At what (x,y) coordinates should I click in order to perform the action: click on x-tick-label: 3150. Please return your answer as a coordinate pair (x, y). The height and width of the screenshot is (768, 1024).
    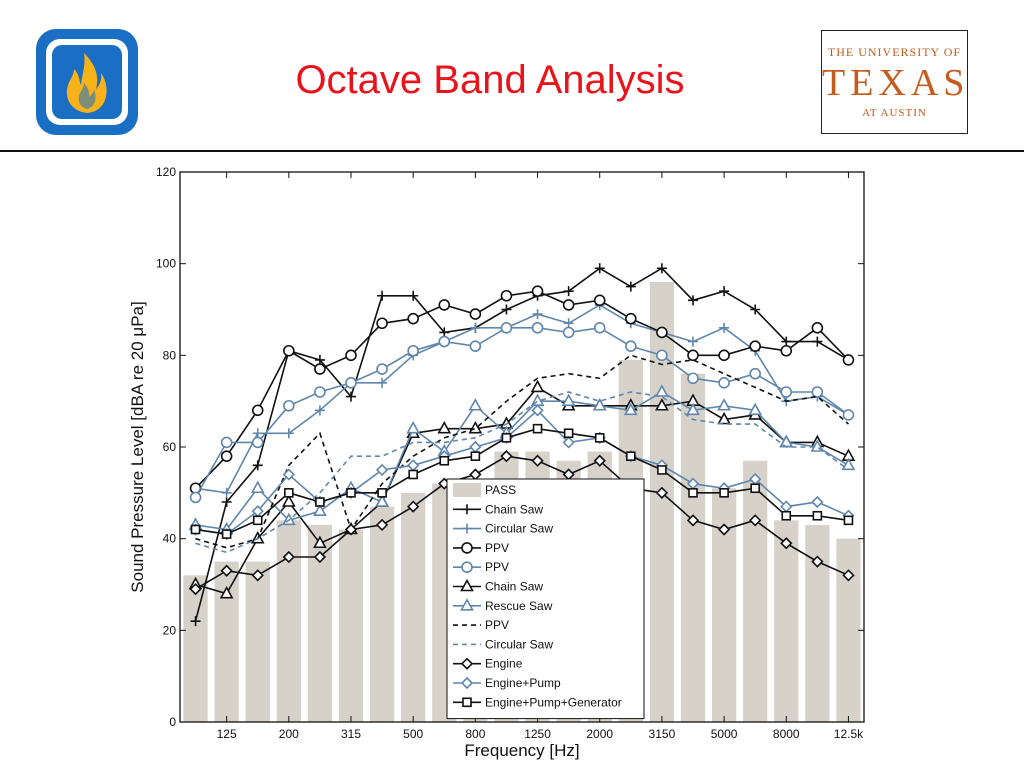
    Looking at the image, I should click on (662, 734).